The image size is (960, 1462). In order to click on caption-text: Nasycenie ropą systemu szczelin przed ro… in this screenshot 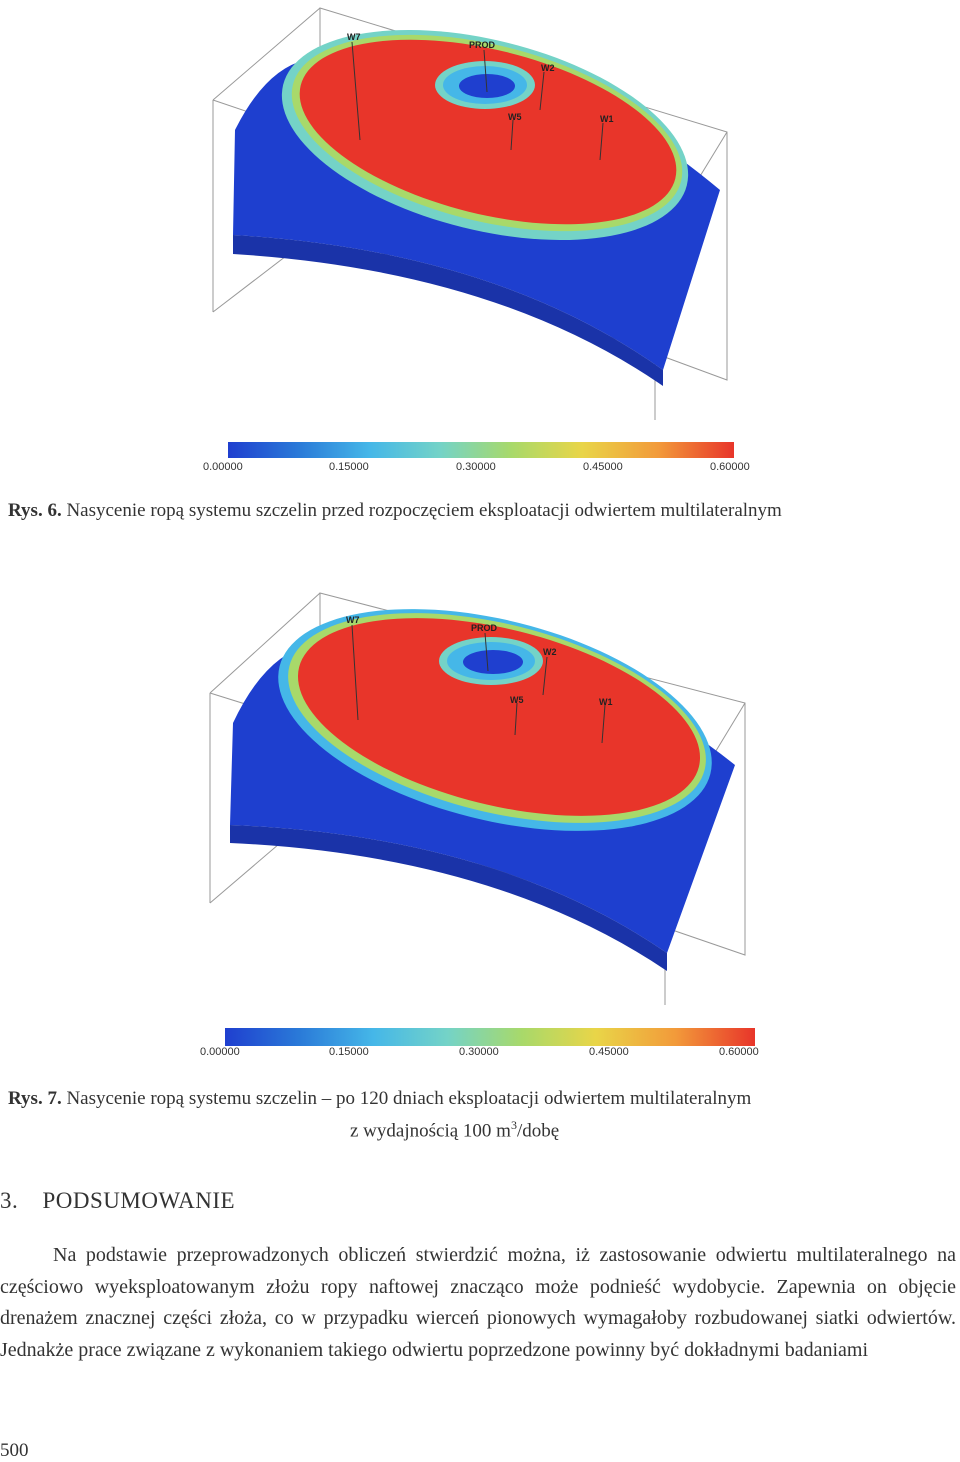, I will do `click(424, 510)`.